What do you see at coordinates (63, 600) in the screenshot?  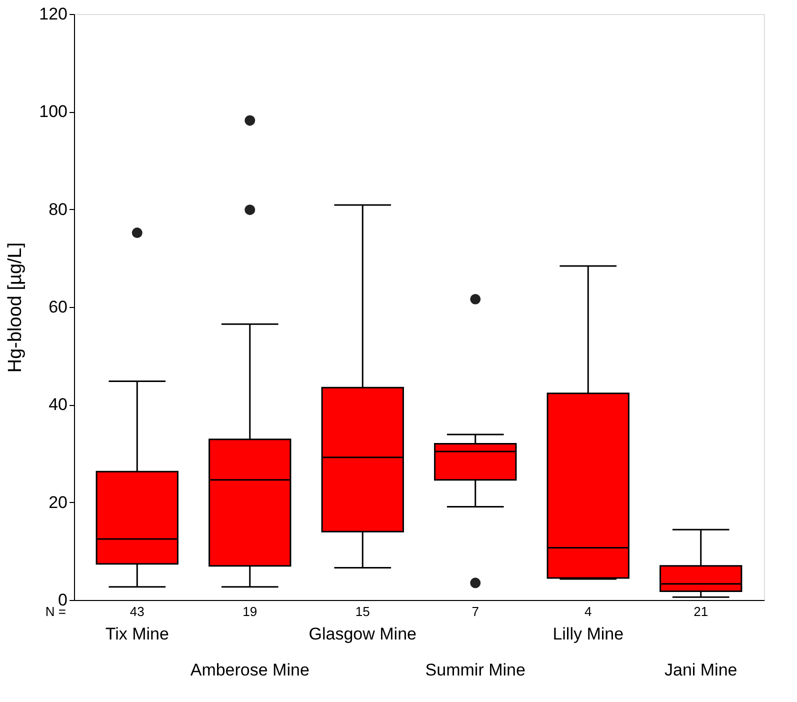 I see `y-tick-label: 0` at bounding box center [63, 600].